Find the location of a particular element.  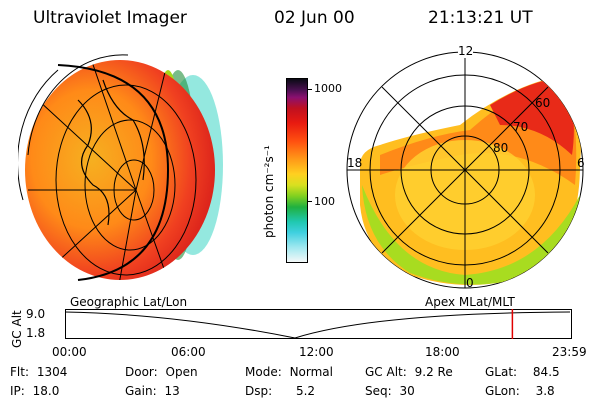

timeline-xtick-0000: 00:00 is located at coordinates (69, 352).